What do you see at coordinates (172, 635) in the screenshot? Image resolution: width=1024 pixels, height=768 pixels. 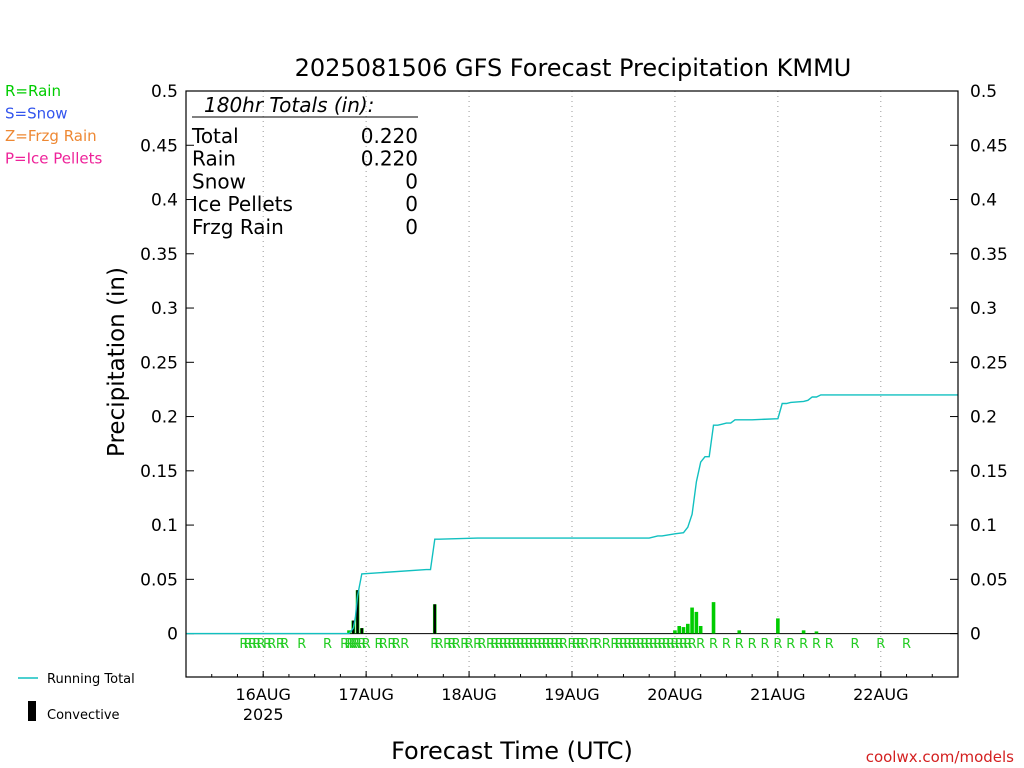 I see `y-tick-label-left: 0` at bounding box center [172, 635].